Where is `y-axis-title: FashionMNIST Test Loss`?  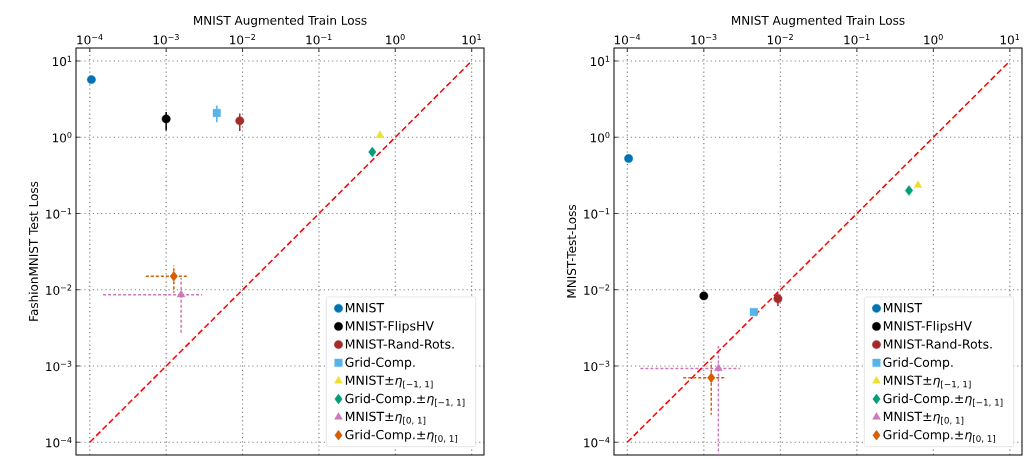
y-axis-title: FashionMNIST Test Loss is located at coordinates (33, 251).